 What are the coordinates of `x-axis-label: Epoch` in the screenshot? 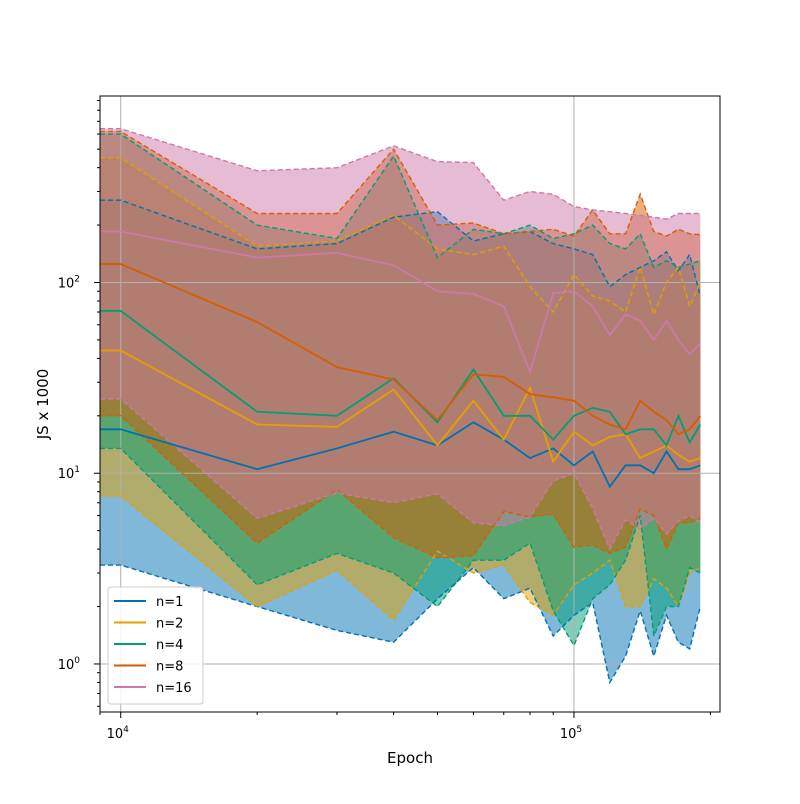 It's located at (410, 758).